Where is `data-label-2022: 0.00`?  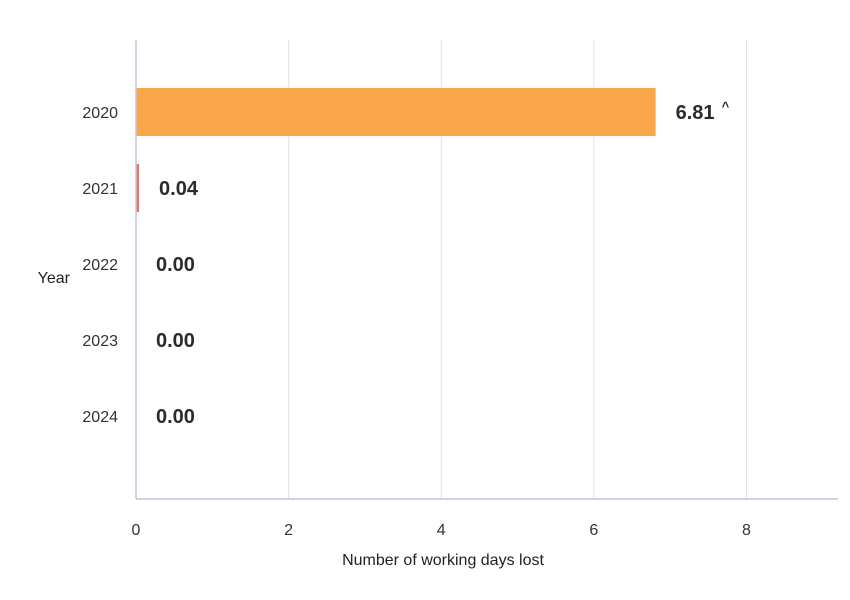
data-label-2022: 0.00 is located at coordinates (175, 265).